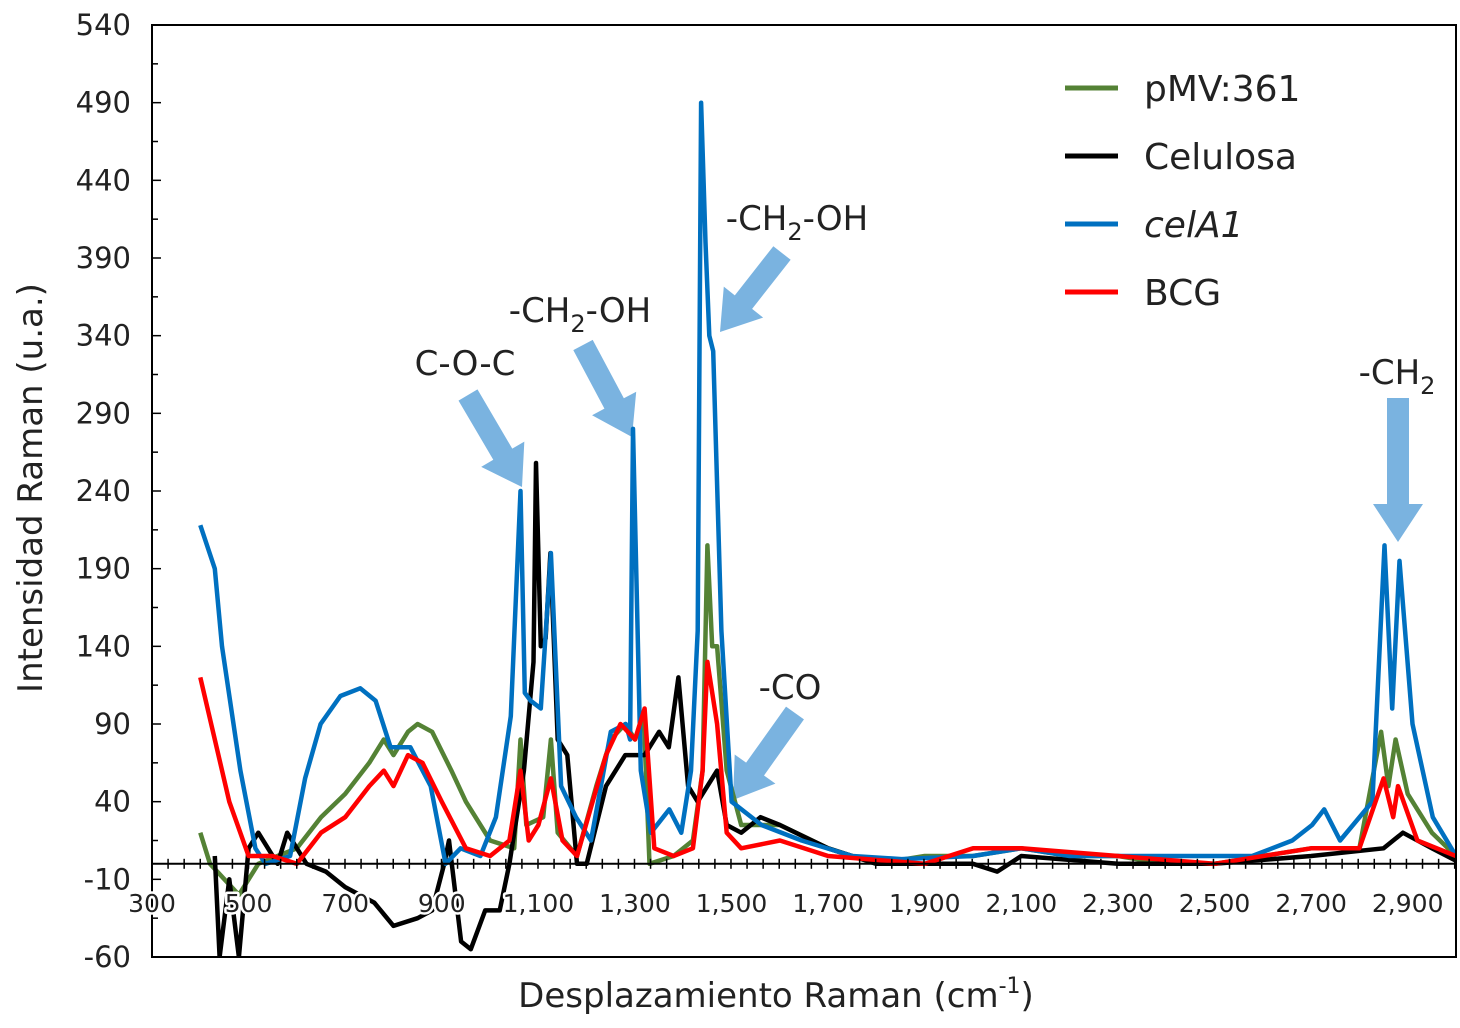 The height and width of the screenshot is (1028, 1460). I want to click on y-tick-label: 340, so click(103, 336).